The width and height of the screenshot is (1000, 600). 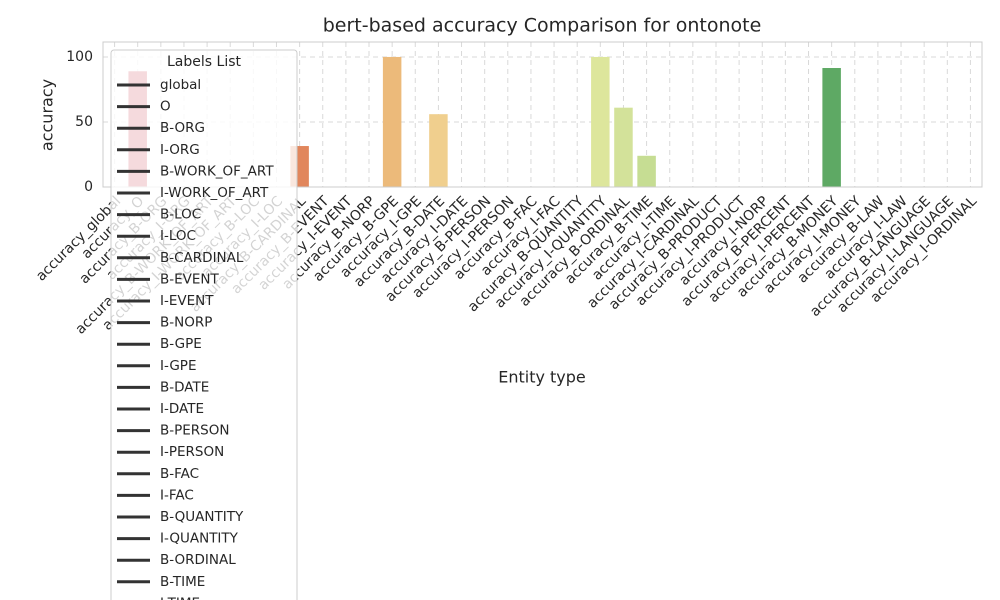 What do you see at coordinates (181, 344) in the screenshot?
I see `legend-label: B-GPE` at bounding box center [181, 344].